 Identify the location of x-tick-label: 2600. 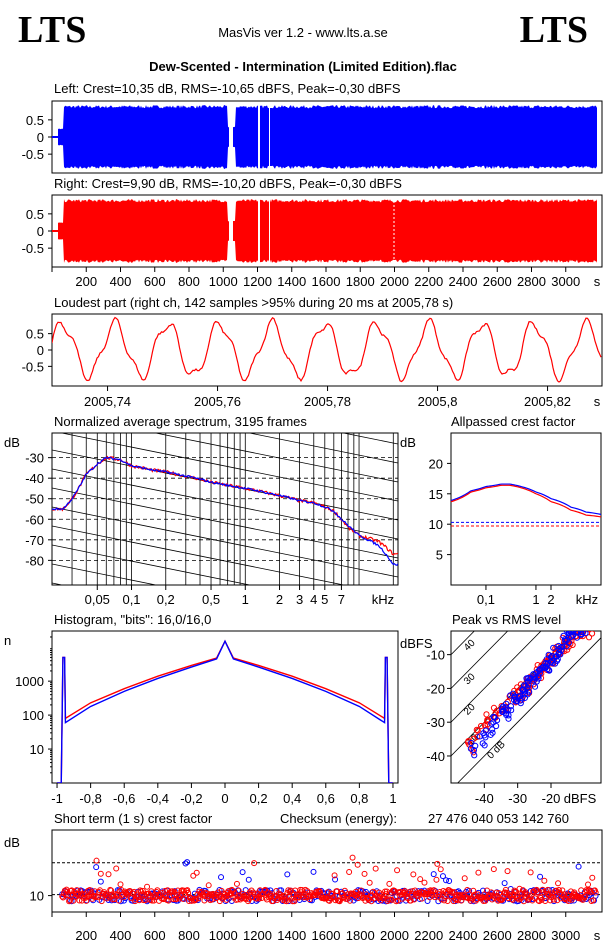
(497, 281).